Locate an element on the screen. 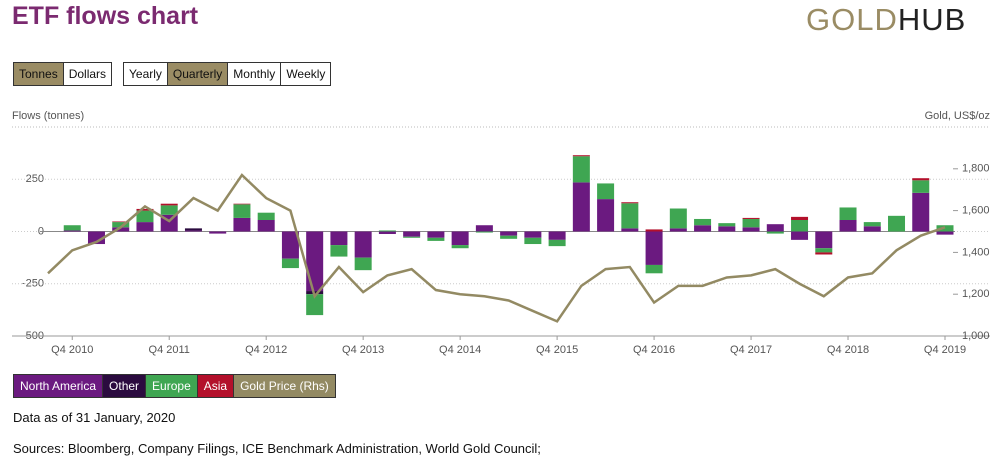 Image resolution: width=1000 pixels, height=462 pixels. logo: GOLDHUB is located at coordinates (886, 20).